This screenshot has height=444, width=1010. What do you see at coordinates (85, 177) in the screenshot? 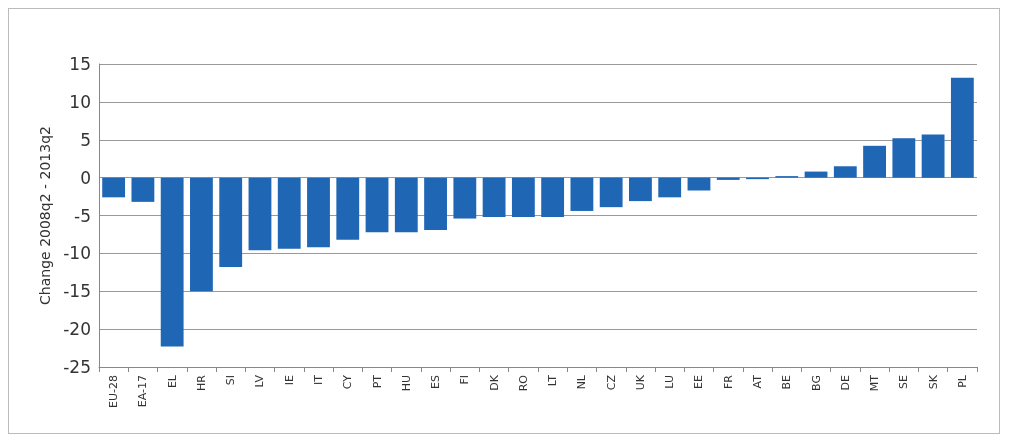
I see `y-tick-label: 0` at bounding box center [85, 177].